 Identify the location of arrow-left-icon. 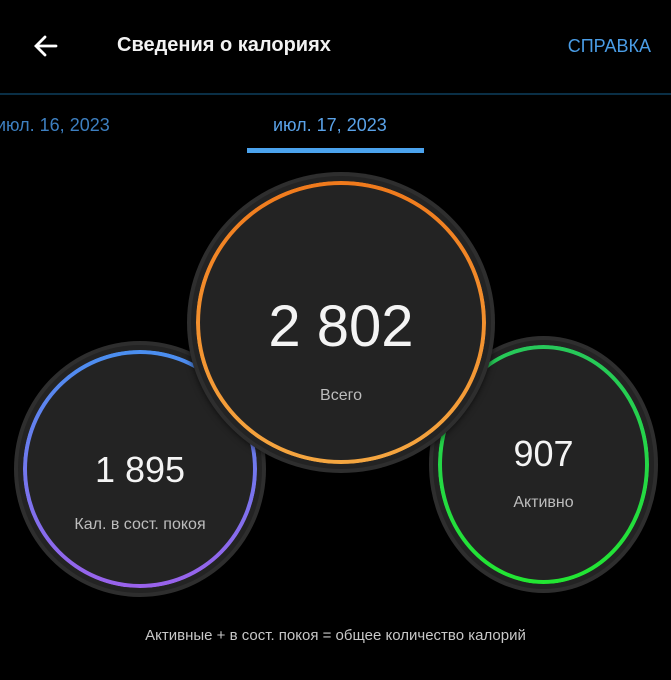
(46, 46).